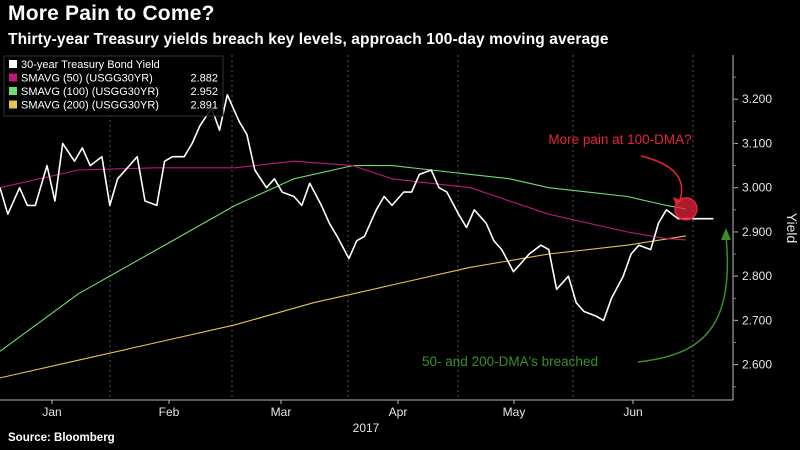 The image size is (800, 450). Describe the element at coordinates (61, 438) in the screenshot. I see `source-note: Source: Bloomberg` at that location.